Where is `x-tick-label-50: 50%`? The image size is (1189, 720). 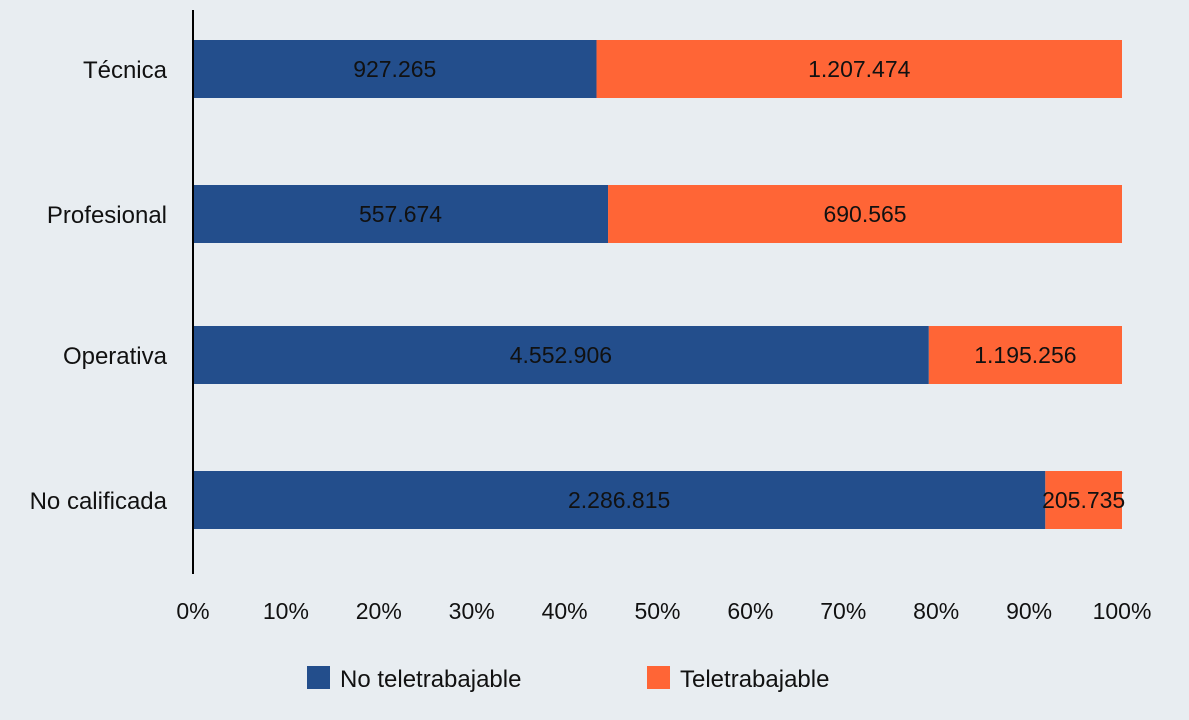
x-tick-label-50: 50% is located at coordinates (657, 611).